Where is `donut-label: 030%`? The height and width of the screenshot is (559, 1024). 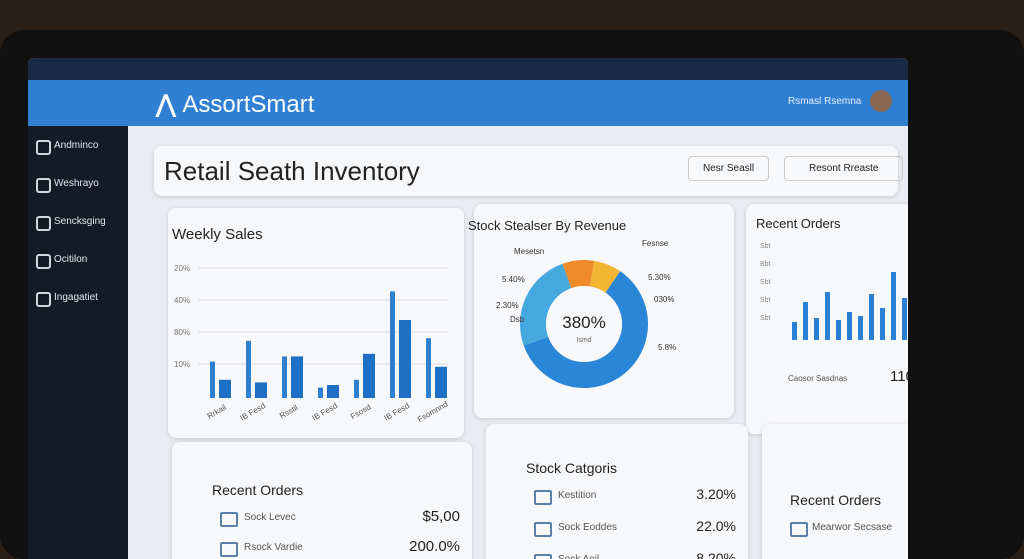
donut-label: 030% is located at coordinates (664, 299).